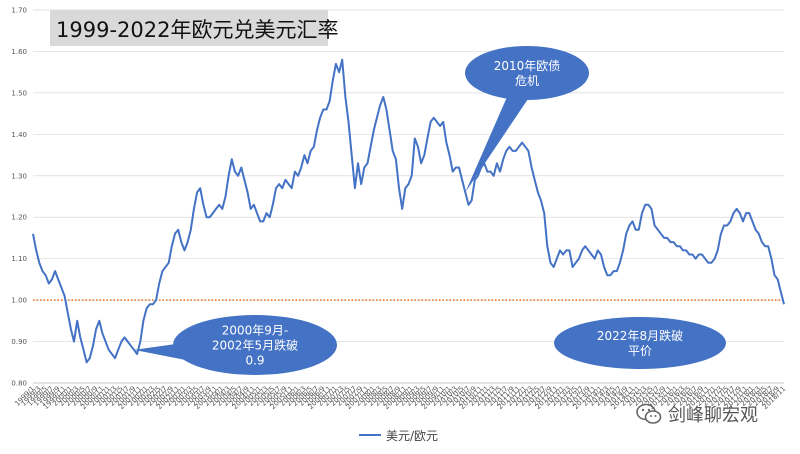  What do you see at coordinates (412, 435) in the screenshot?
I see `legend-label: 美元/欧元` at bounding box center [412, 435].